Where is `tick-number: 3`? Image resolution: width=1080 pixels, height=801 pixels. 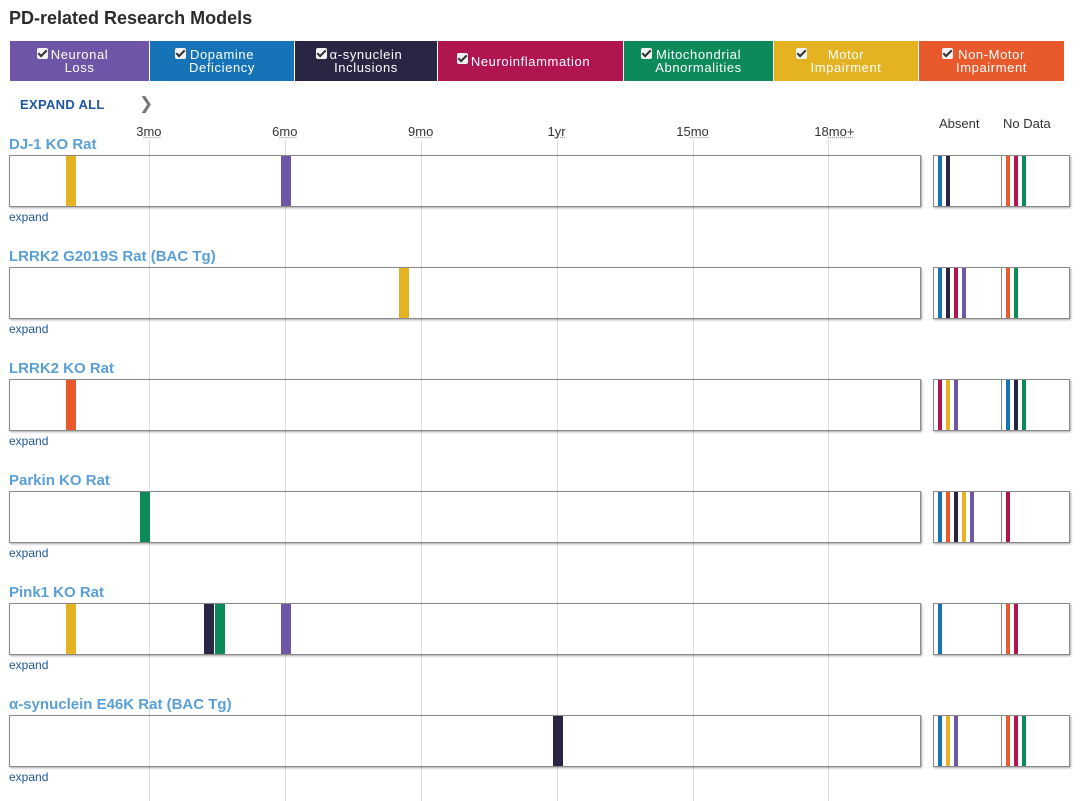 tick-number: 3 is located at coordinates (140, 131).